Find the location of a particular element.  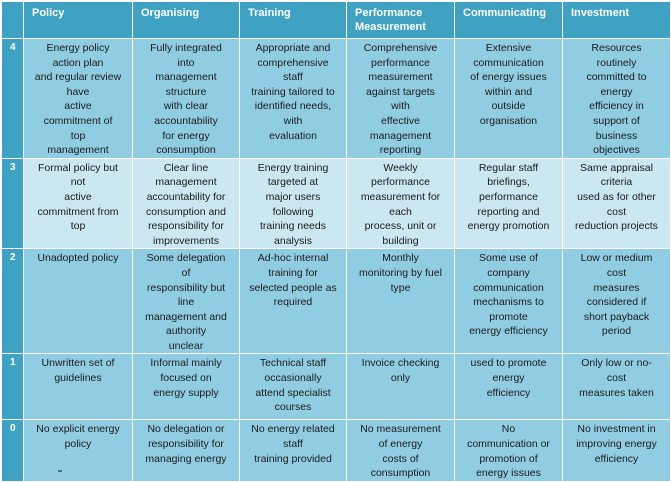

cell-text-line: courses is located at coordinates (293, 407).